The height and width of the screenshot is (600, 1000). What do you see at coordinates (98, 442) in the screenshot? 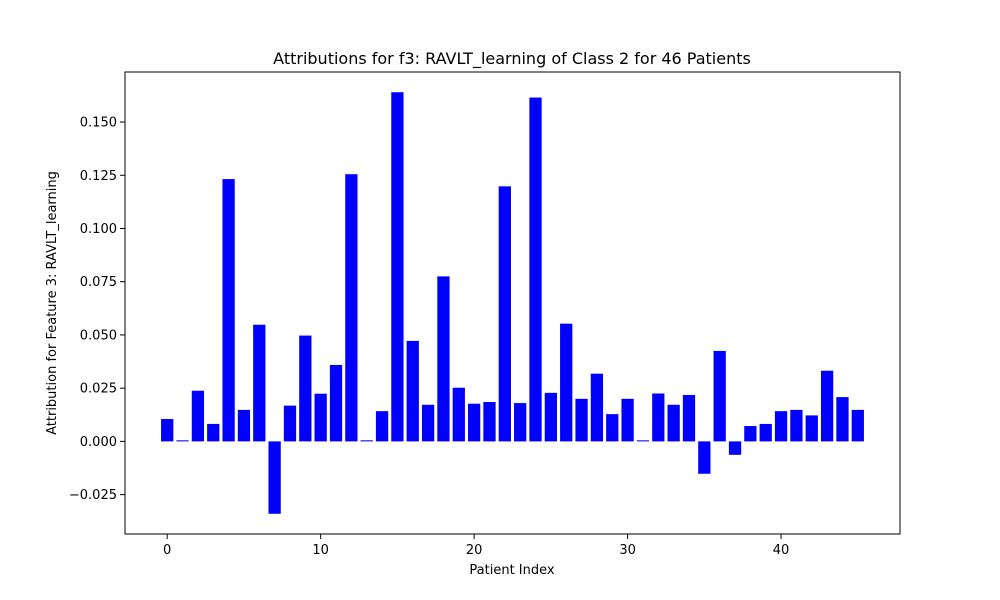
I see `y-tick-label: 0.000` at bounding box center [98, 442].